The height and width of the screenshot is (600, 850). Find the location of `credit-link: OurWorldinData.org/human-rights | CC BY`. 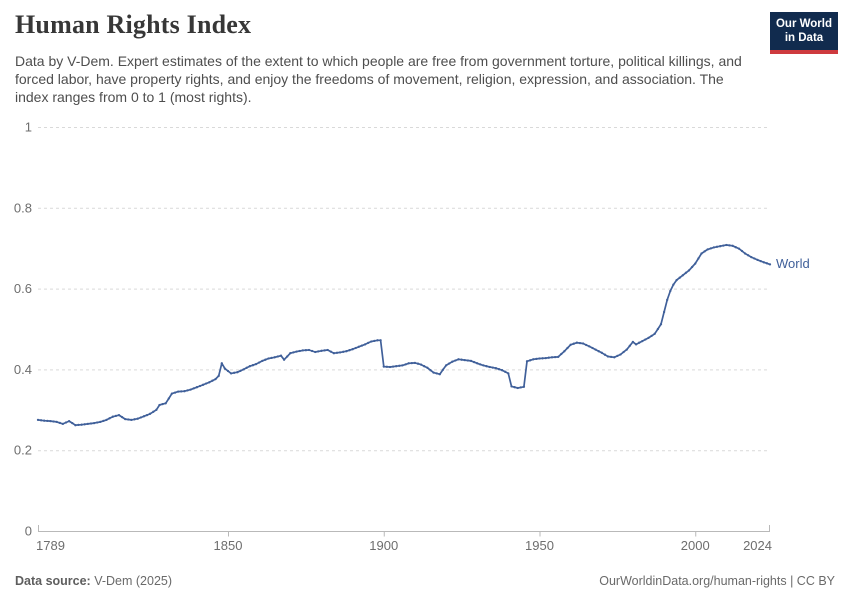

credit-link: OurWorldinData.org/human-rights | CC BY is located at coordinates (717, 581).